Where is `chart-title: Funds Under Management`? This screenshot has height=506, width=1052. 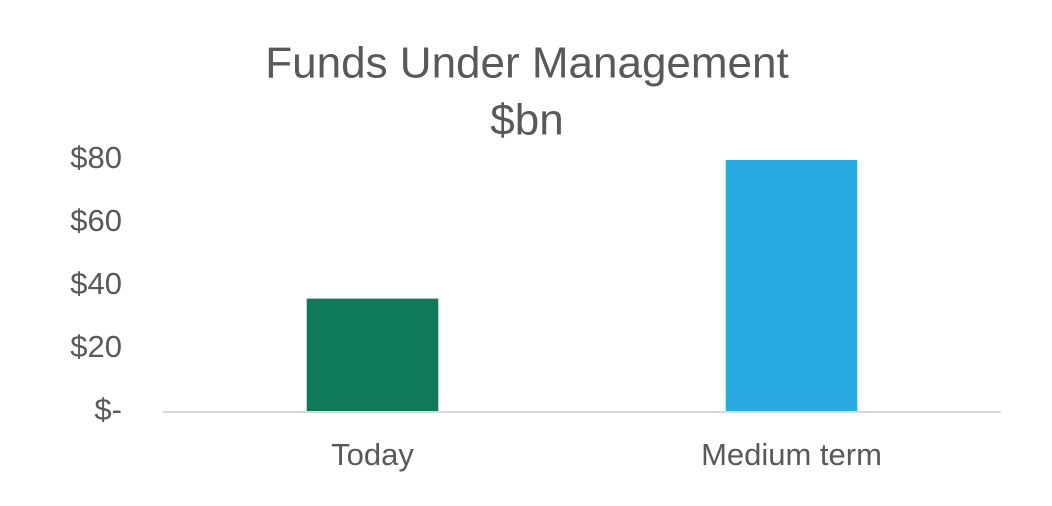 chart-title: Funds Under Management is located at coordinates (526, 63).